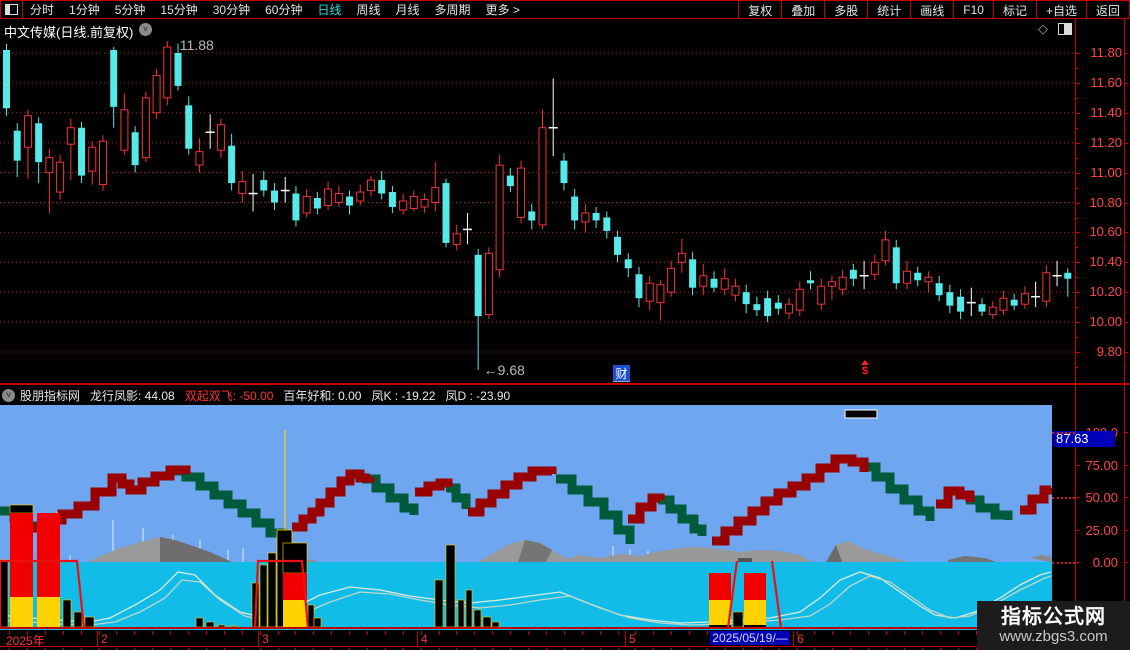  What do you see at coordinates (973, 9) in the screenshot?
I see `tool-F10: F10` at bounding box center [973, 9].